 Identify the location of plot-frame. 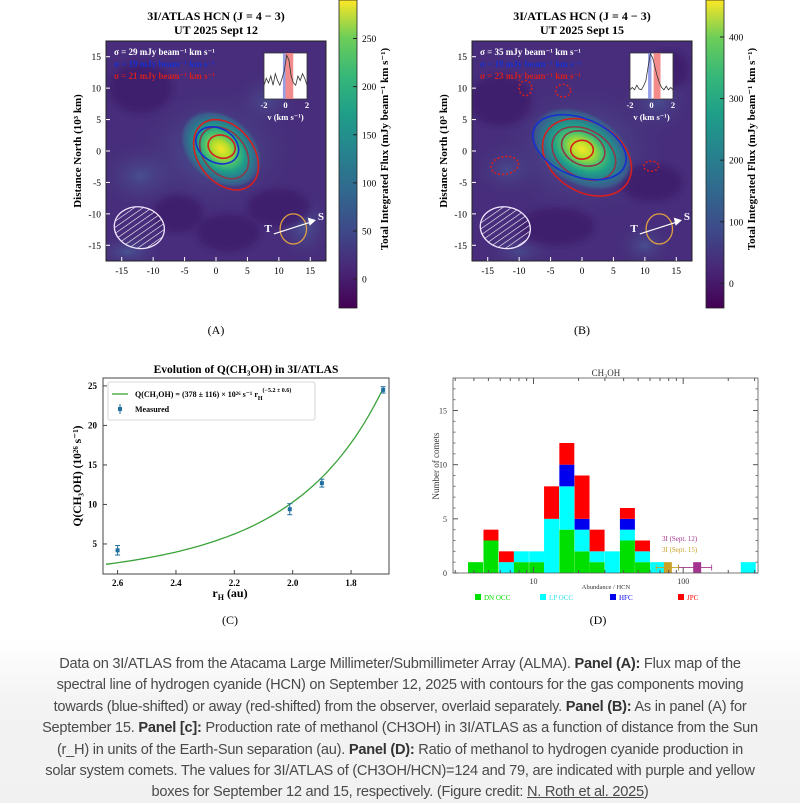
(605, 475).